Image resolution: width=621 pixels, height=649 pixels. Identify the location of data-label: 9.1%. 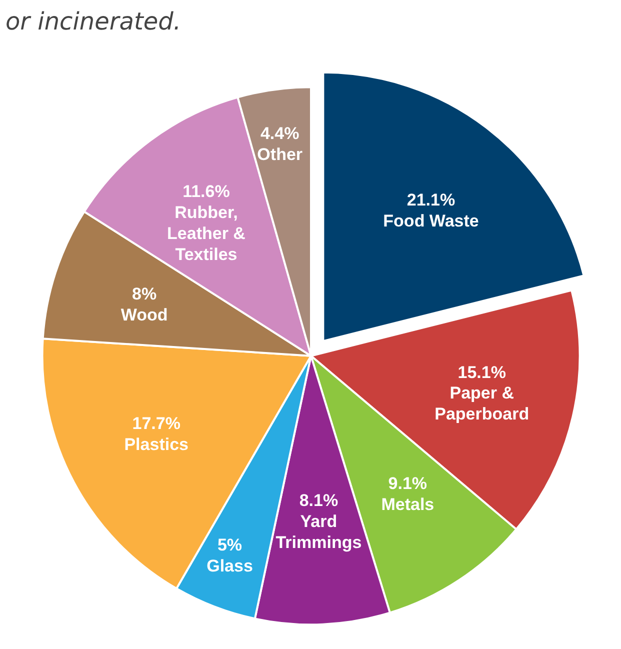
(408, 484).